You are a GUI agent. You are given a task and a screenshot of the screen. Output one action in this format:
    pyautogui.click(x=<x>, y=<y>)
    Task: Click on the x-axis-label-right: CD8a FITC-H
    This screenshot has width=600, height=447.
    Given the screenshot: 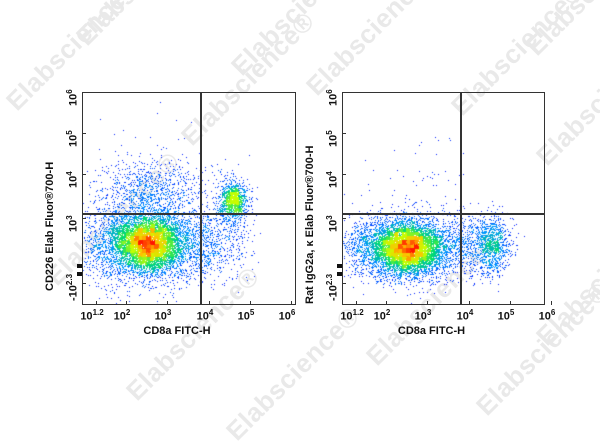 What is the action you would take?
    pyautogui.click(x=431, y=331)
    